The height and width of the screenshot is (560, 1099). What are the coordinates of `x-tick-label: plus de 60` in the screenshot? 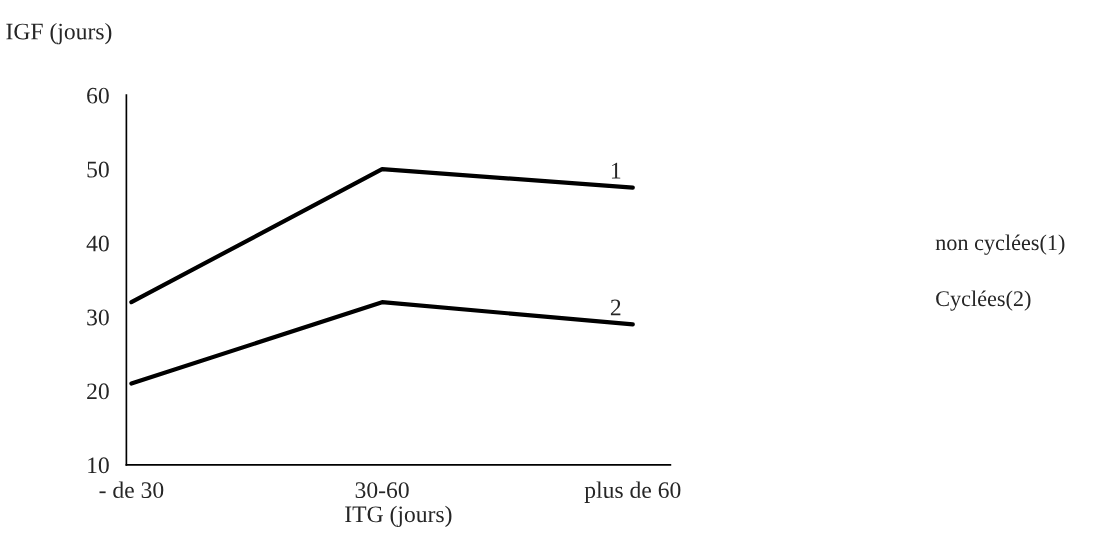 It's located at (632, 492).